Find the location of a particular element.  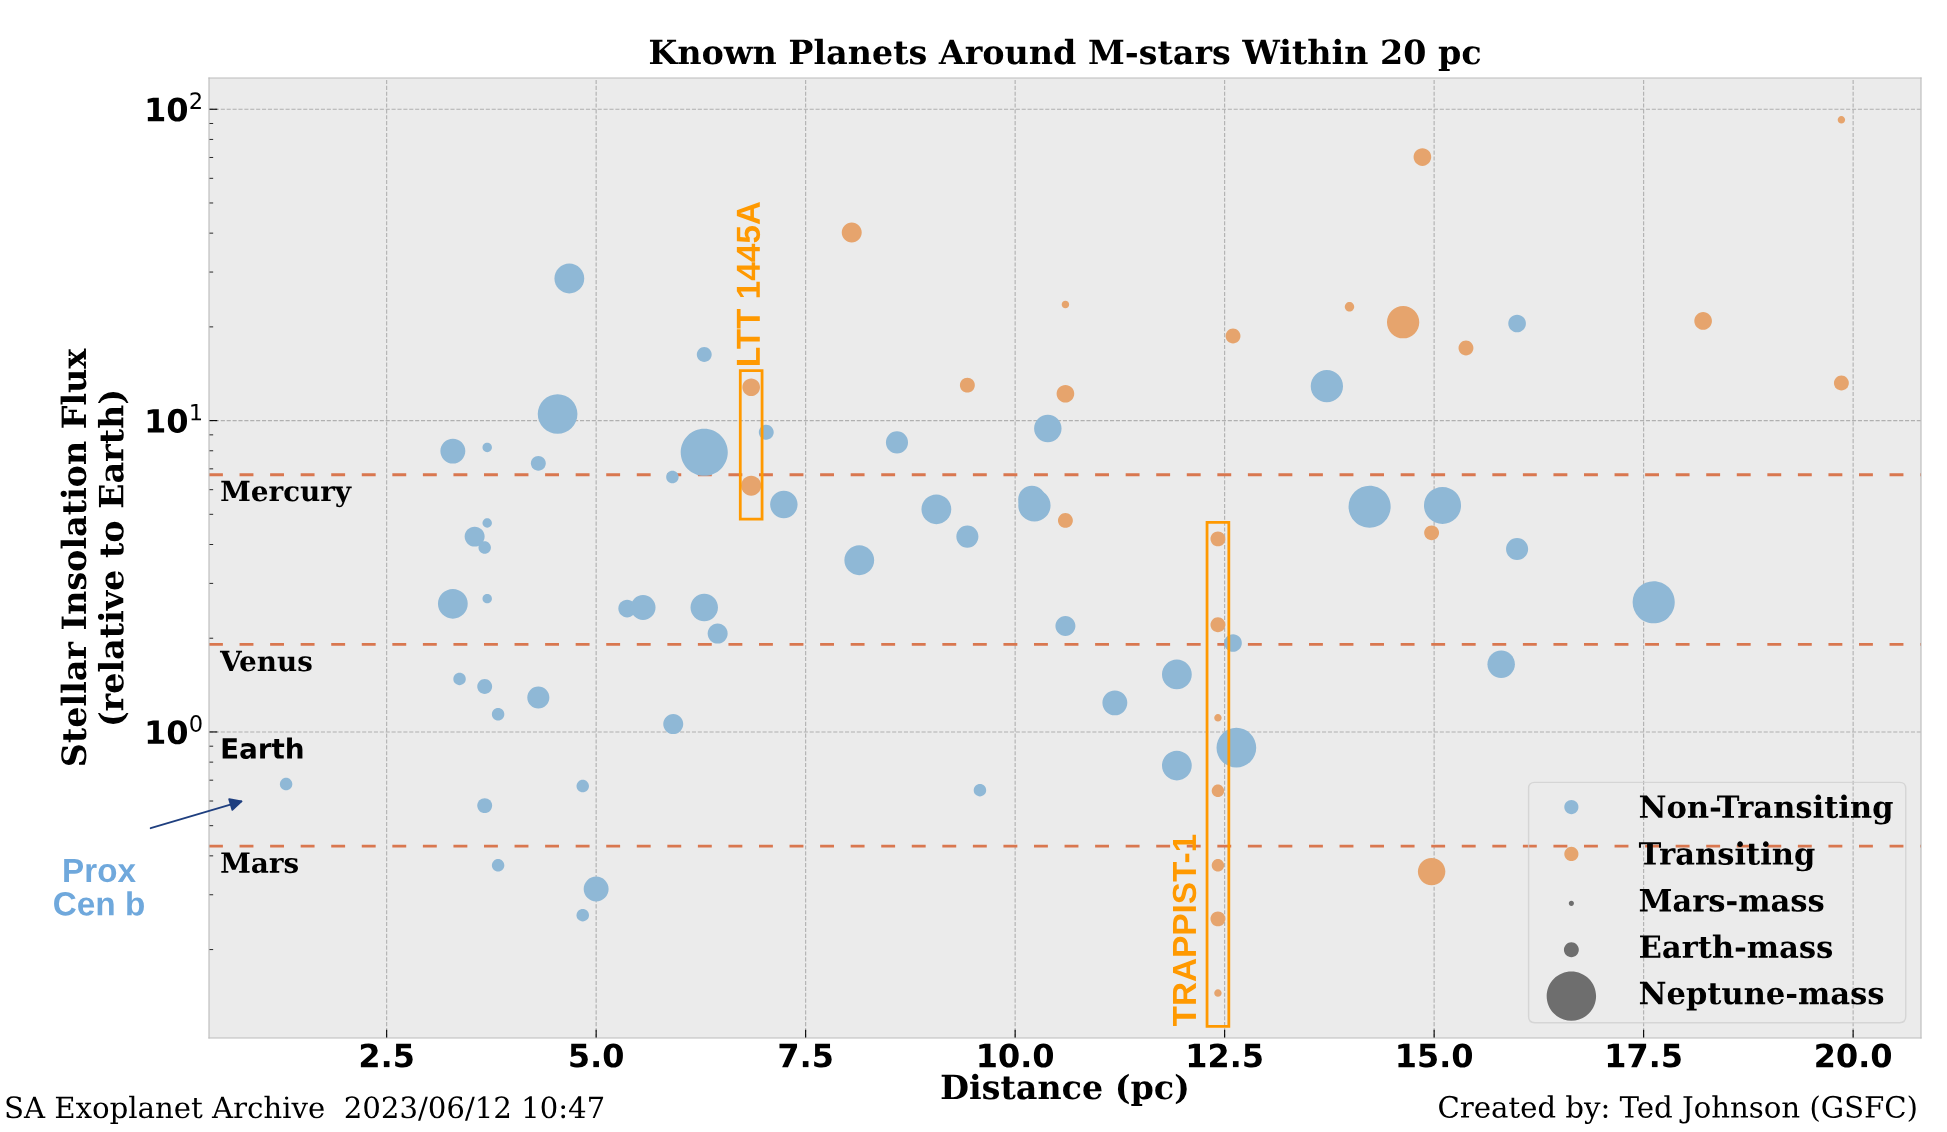

y-tick-label: 10$^{1}$ is located at coordinates (174, 418).